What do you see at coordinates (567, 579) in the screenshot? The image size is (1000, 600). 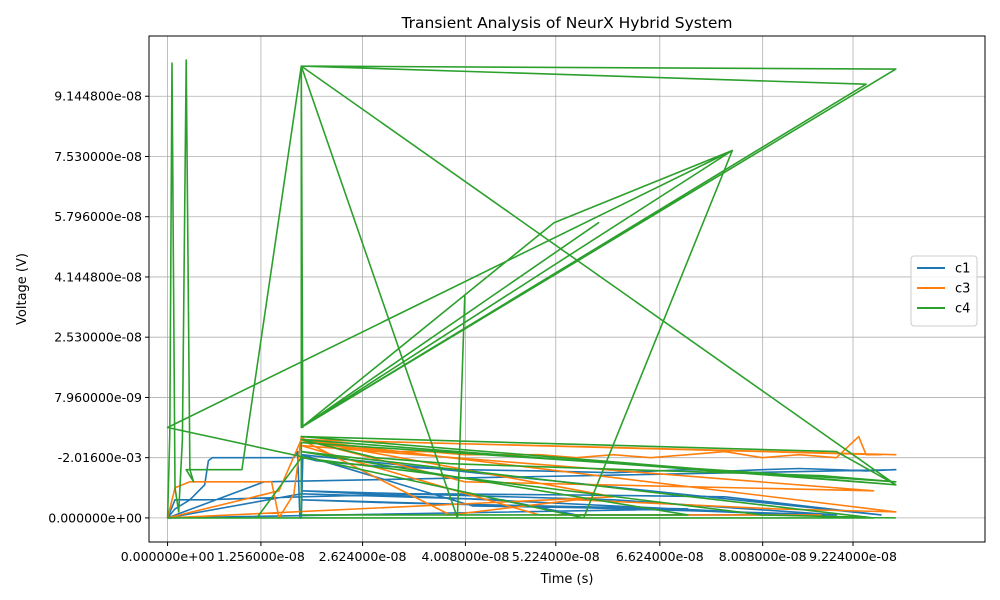 I see `x-axis-label: Time (s)` at bounding box center [567, 579].